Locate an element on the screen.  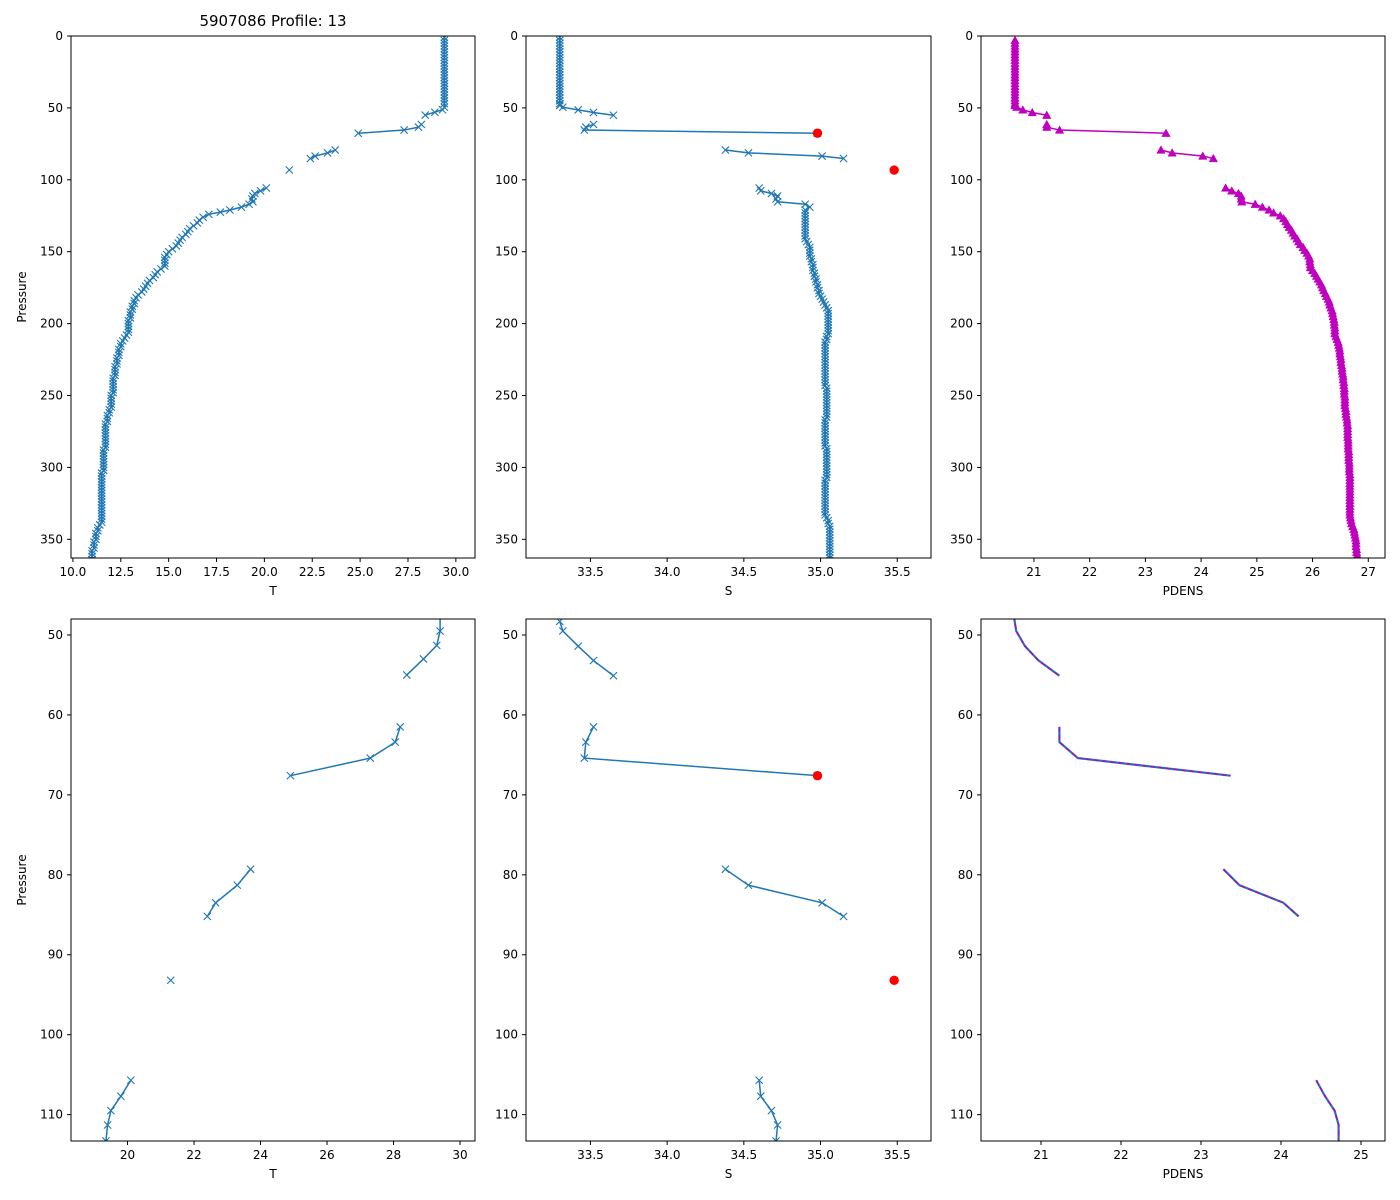
y-tick-label: 80 is located at coordinates (55, 875).